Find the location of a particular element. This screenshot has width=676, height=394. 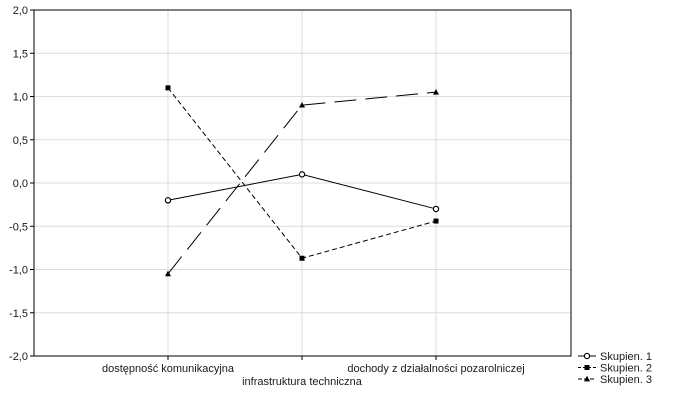

legend-label: Skupien. 3 is located at coordinates (626, 380).